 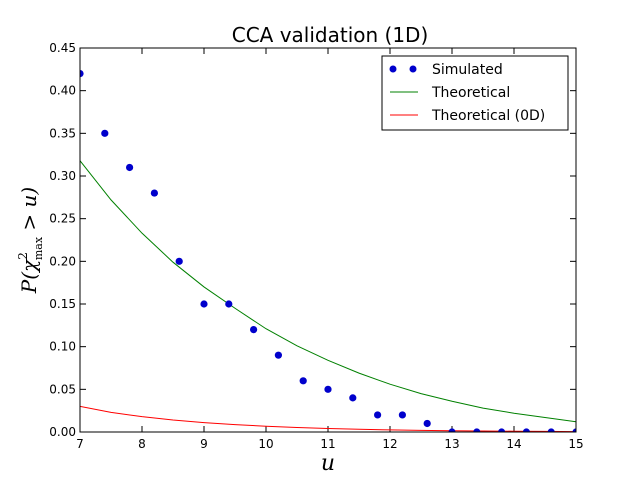 What do you see at coordinates (38, 248) in the screenshot?
I see `y-axis-label-sub: max` at bounding box center [38, 248].